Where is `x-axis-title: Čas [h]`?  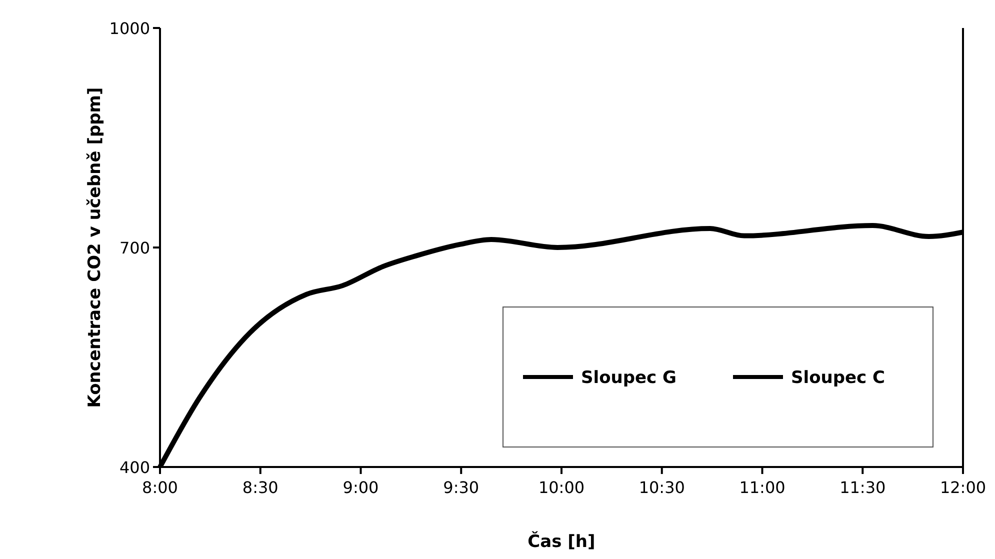
x-axis-title: Čas [h] is located at coordinates (562, 541).